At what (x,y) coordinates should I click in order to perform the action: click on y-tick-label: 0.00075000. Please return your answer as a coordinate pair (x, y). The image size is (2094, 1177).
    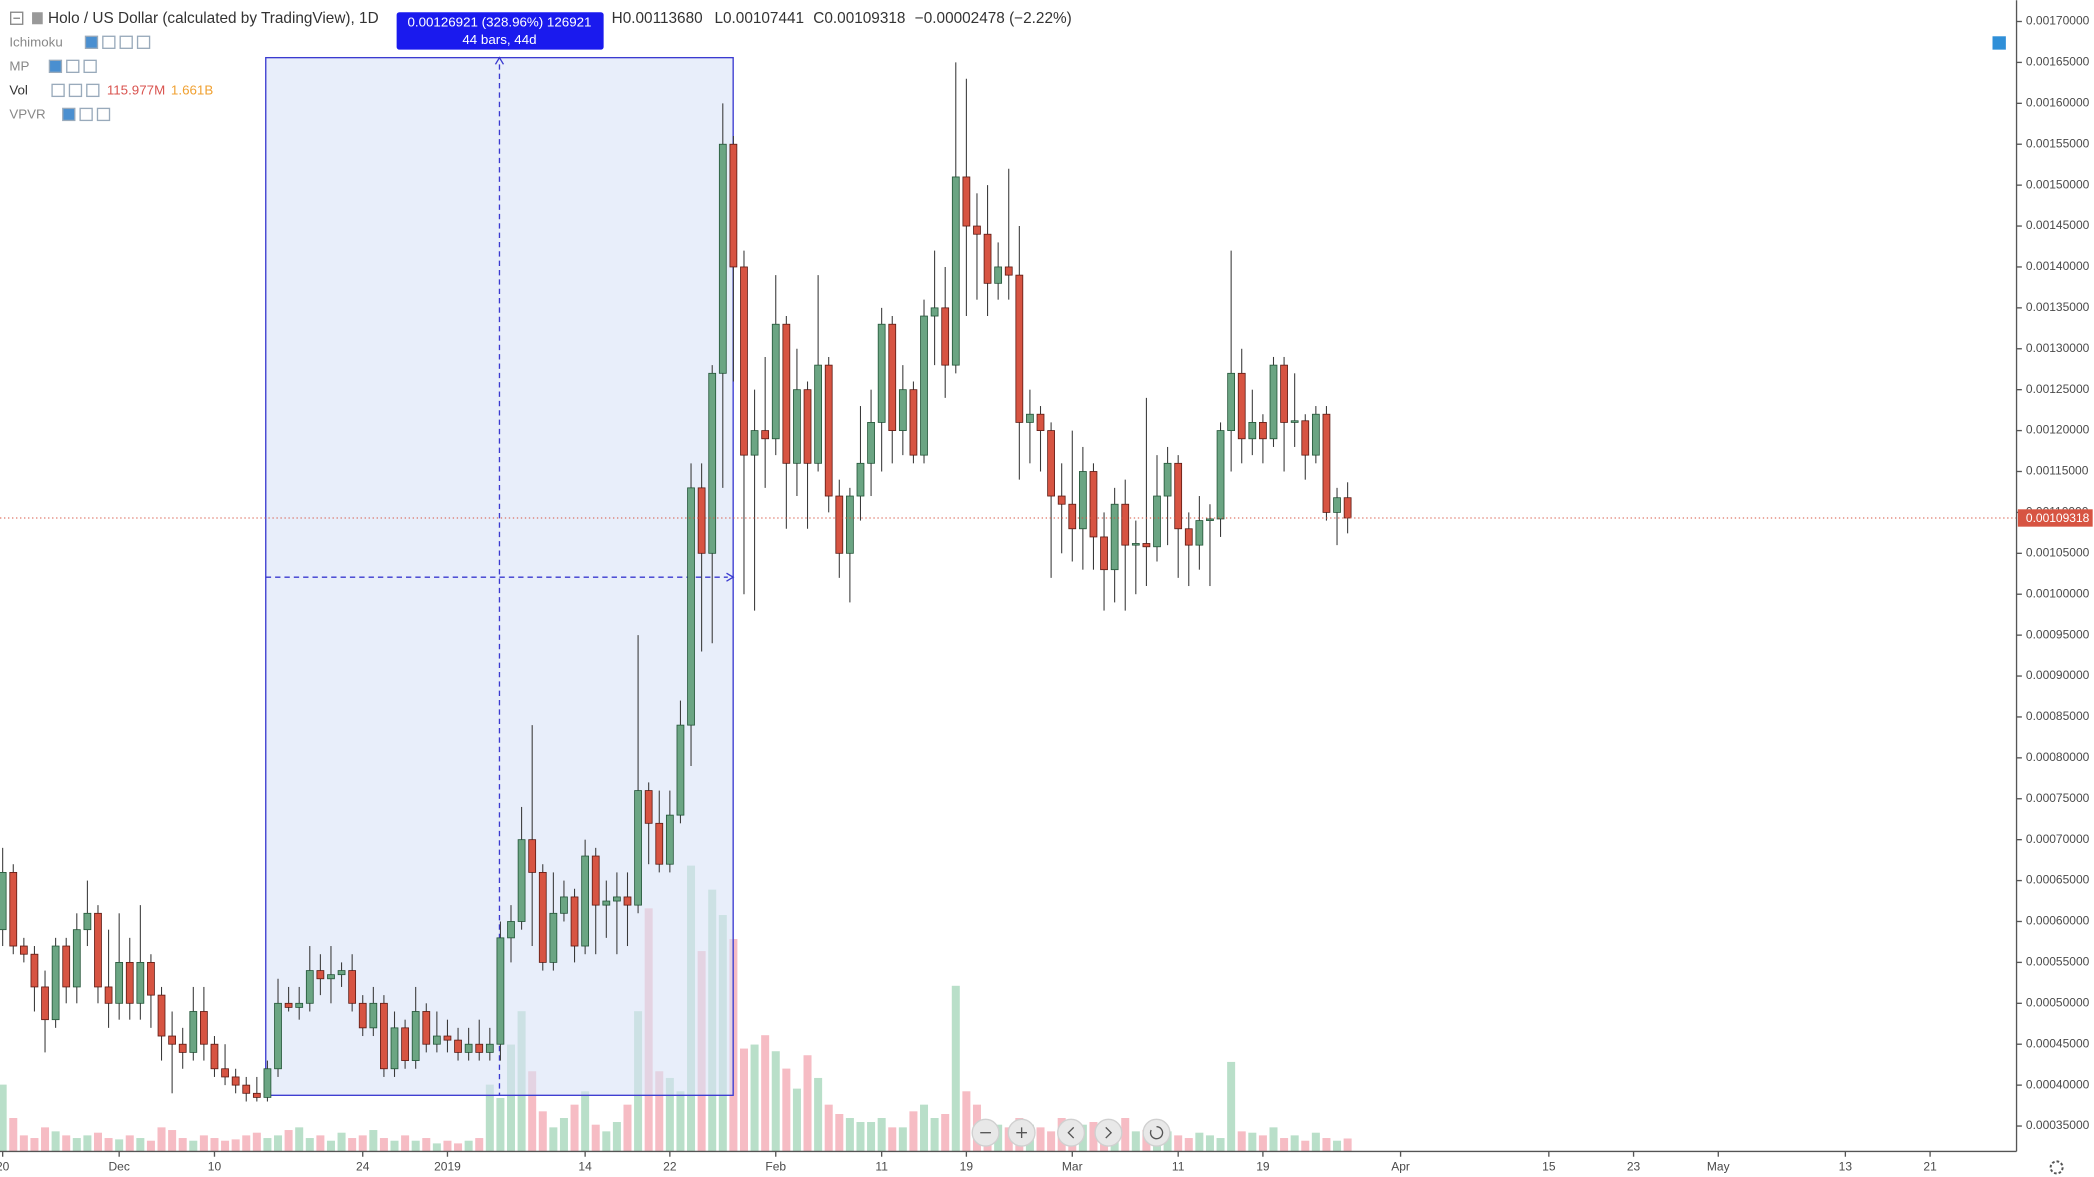
    Looking at the image, I should click on (2058, 798).